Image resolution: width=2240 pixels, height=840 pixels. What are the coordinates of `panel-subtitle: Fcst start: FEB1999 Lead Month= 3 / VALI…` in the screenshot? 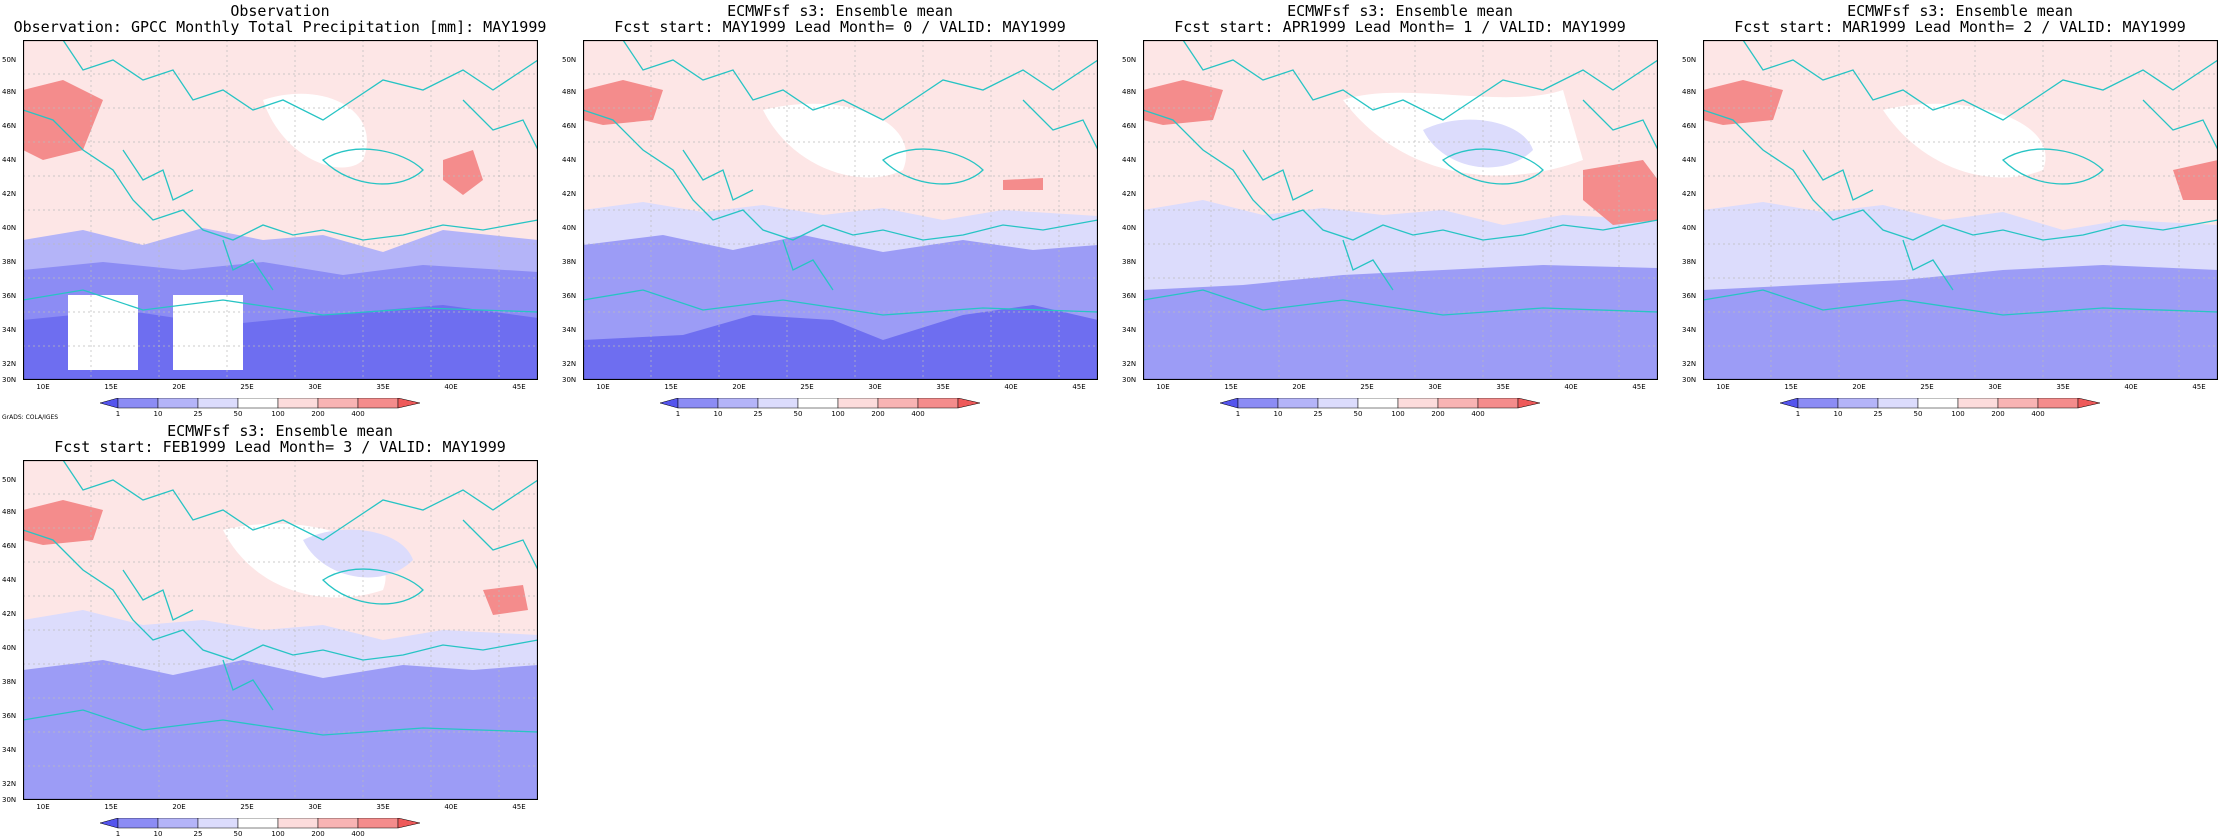 It's located at (280, 447).